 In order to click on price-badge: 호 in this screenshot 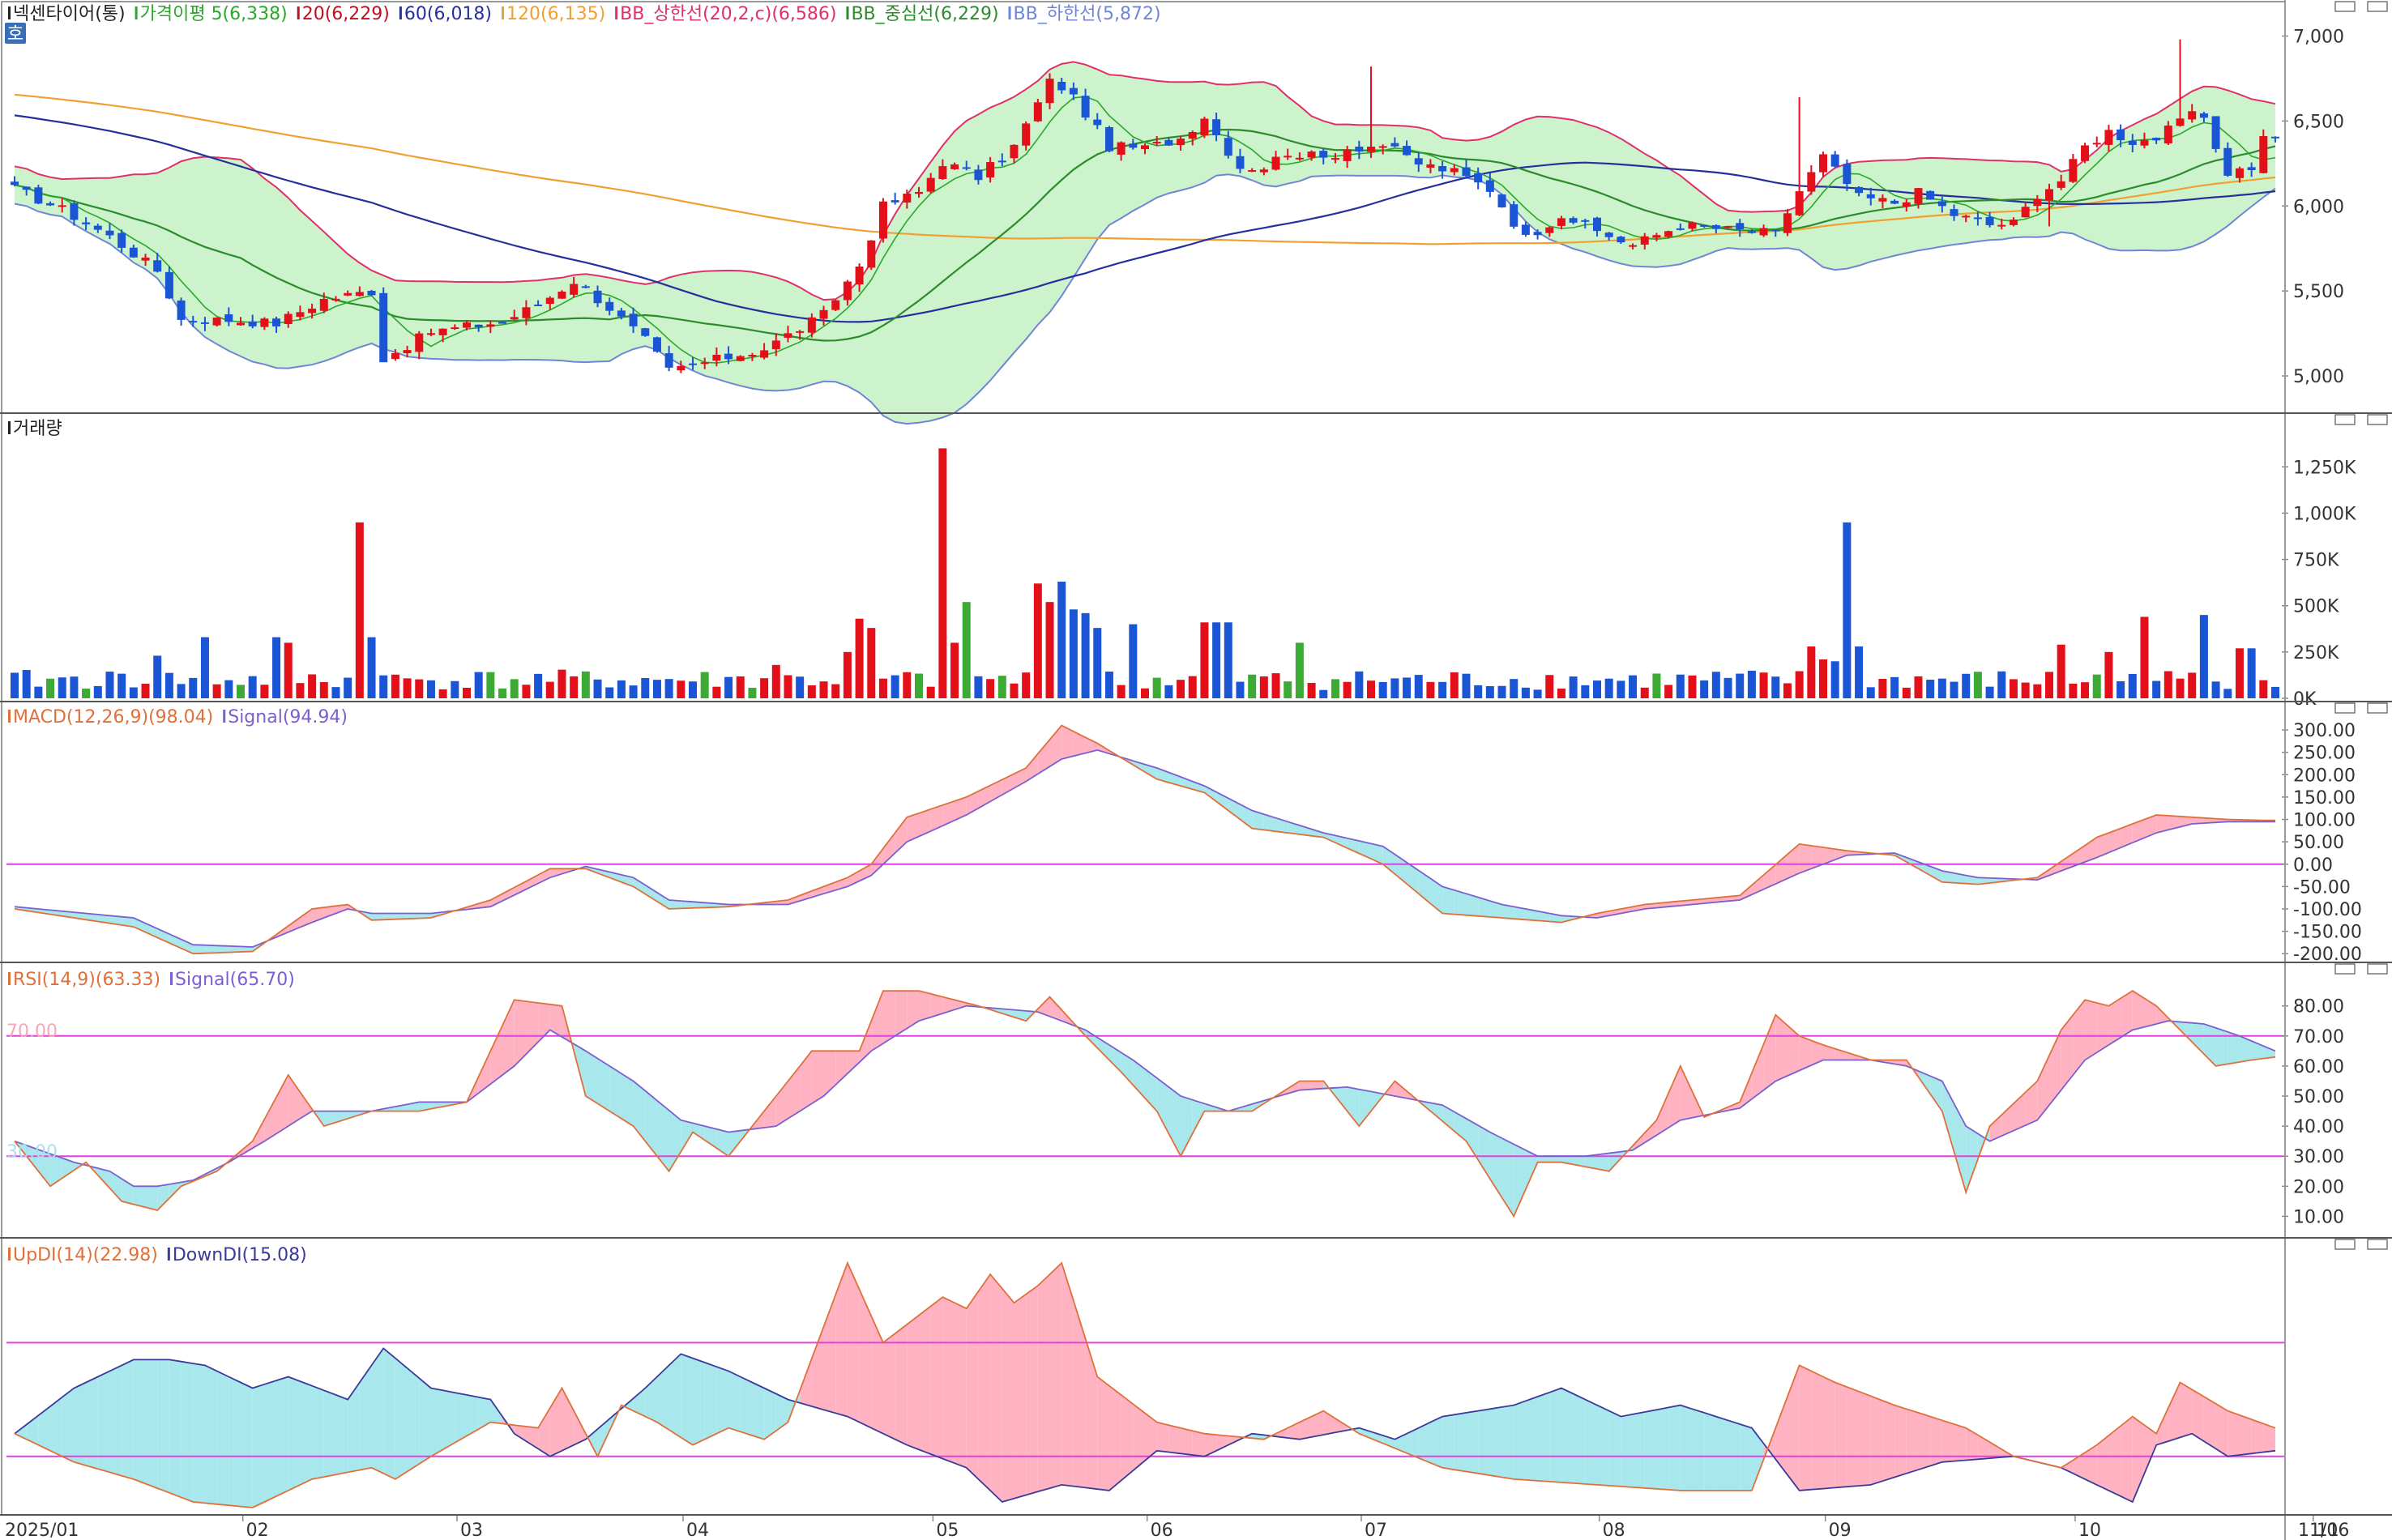, I will do `click(16, 34)`.